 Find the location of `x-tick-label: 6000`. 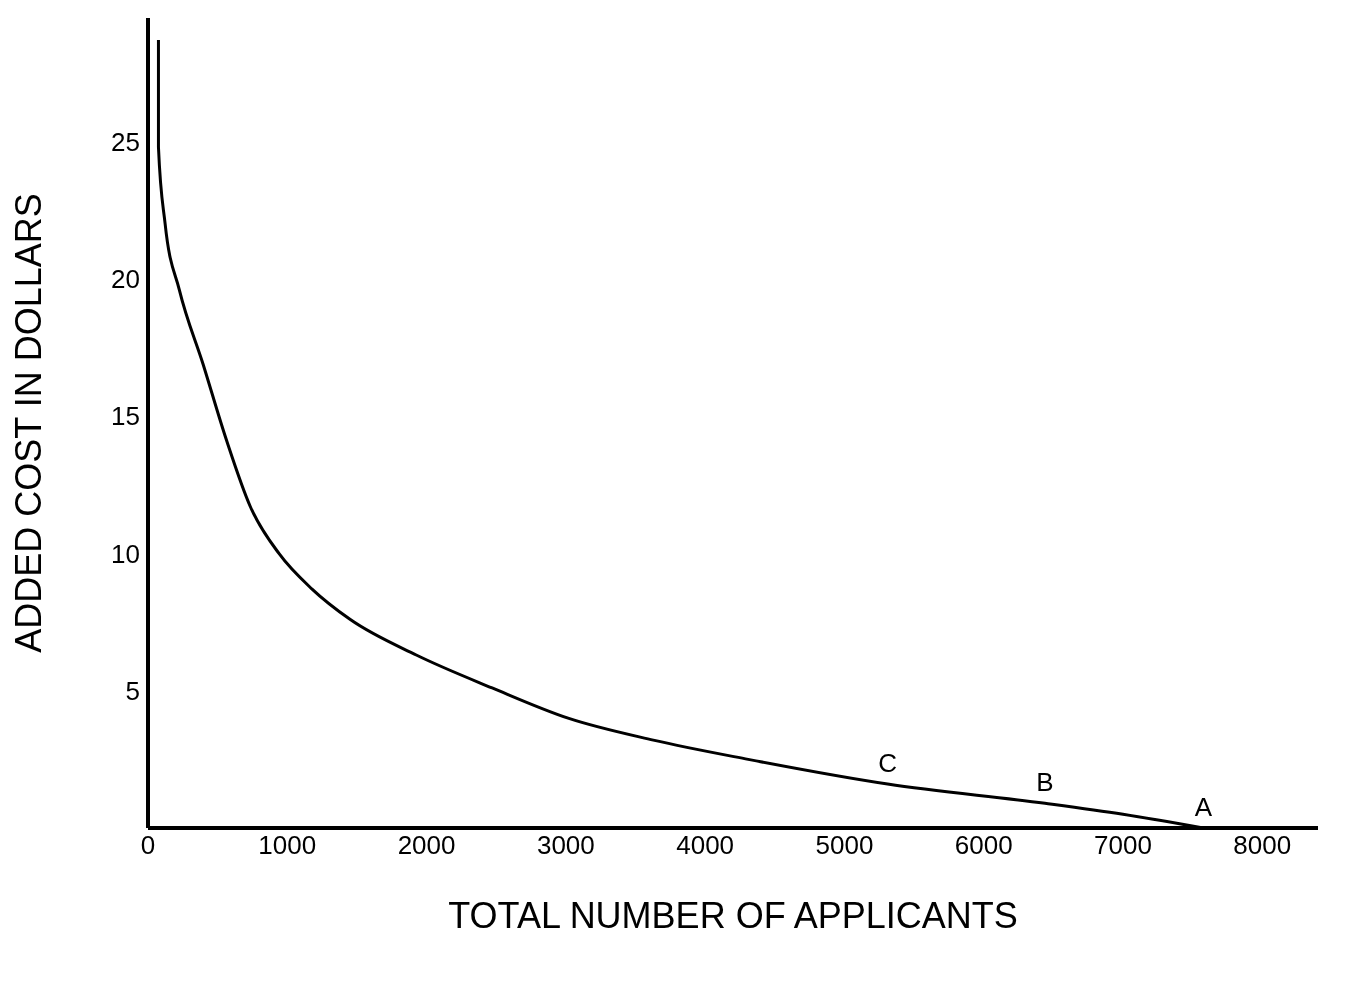

x-tick-label: 6000 is located at coordinates (983, 845).